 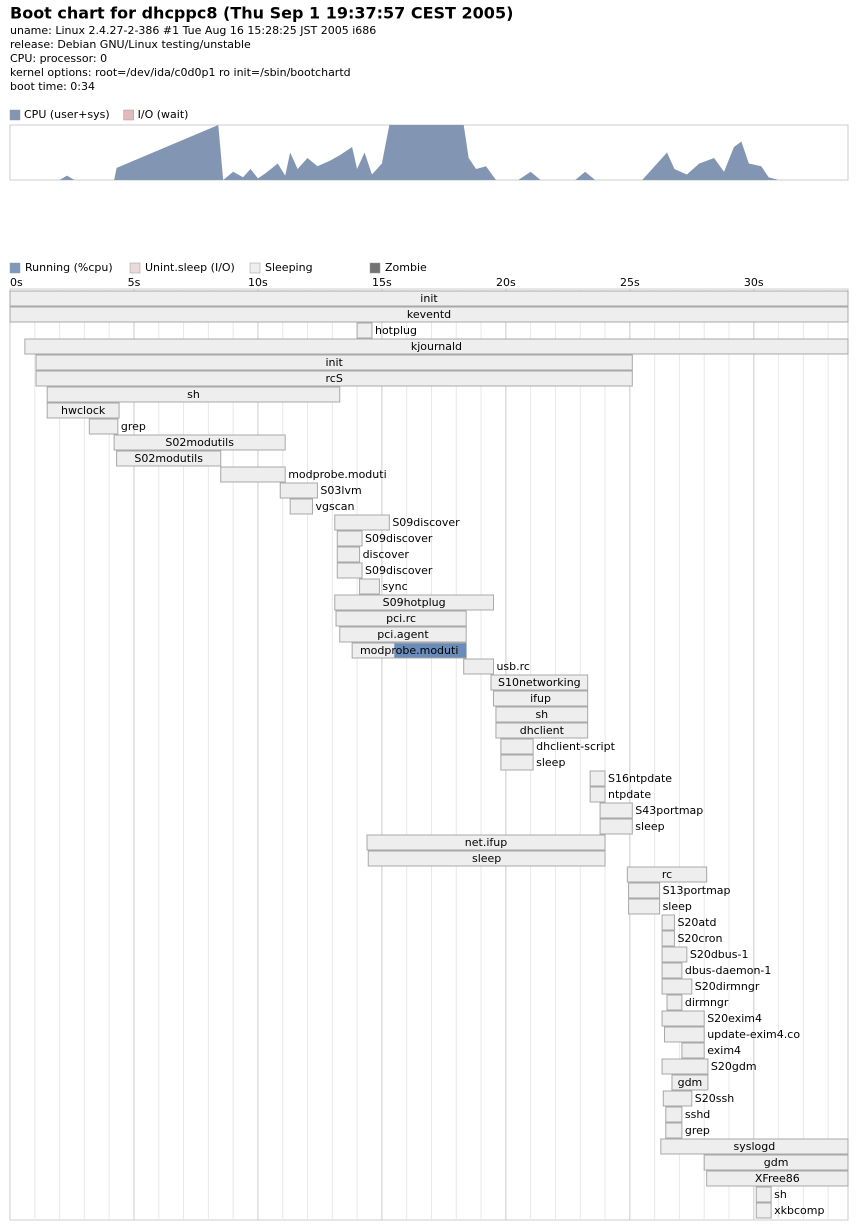 I want to click on process-label: discover, so click(x=386, y=554).